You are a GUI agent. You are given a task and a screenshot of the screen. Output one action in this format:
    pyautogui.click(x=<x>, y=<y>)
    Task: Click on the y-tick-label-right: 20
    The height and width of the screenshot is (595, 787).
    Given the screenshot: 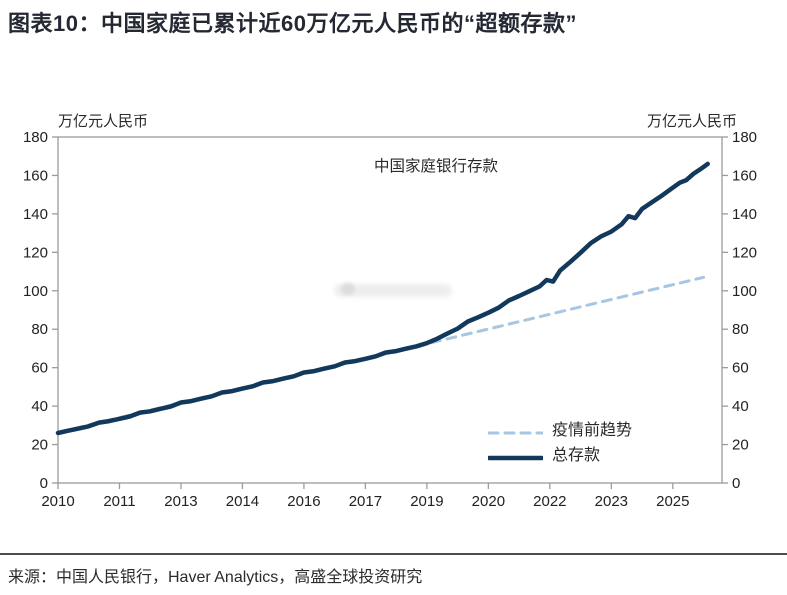 What is the action you would take?
    pyautogui.click(x=740, y=445)
    